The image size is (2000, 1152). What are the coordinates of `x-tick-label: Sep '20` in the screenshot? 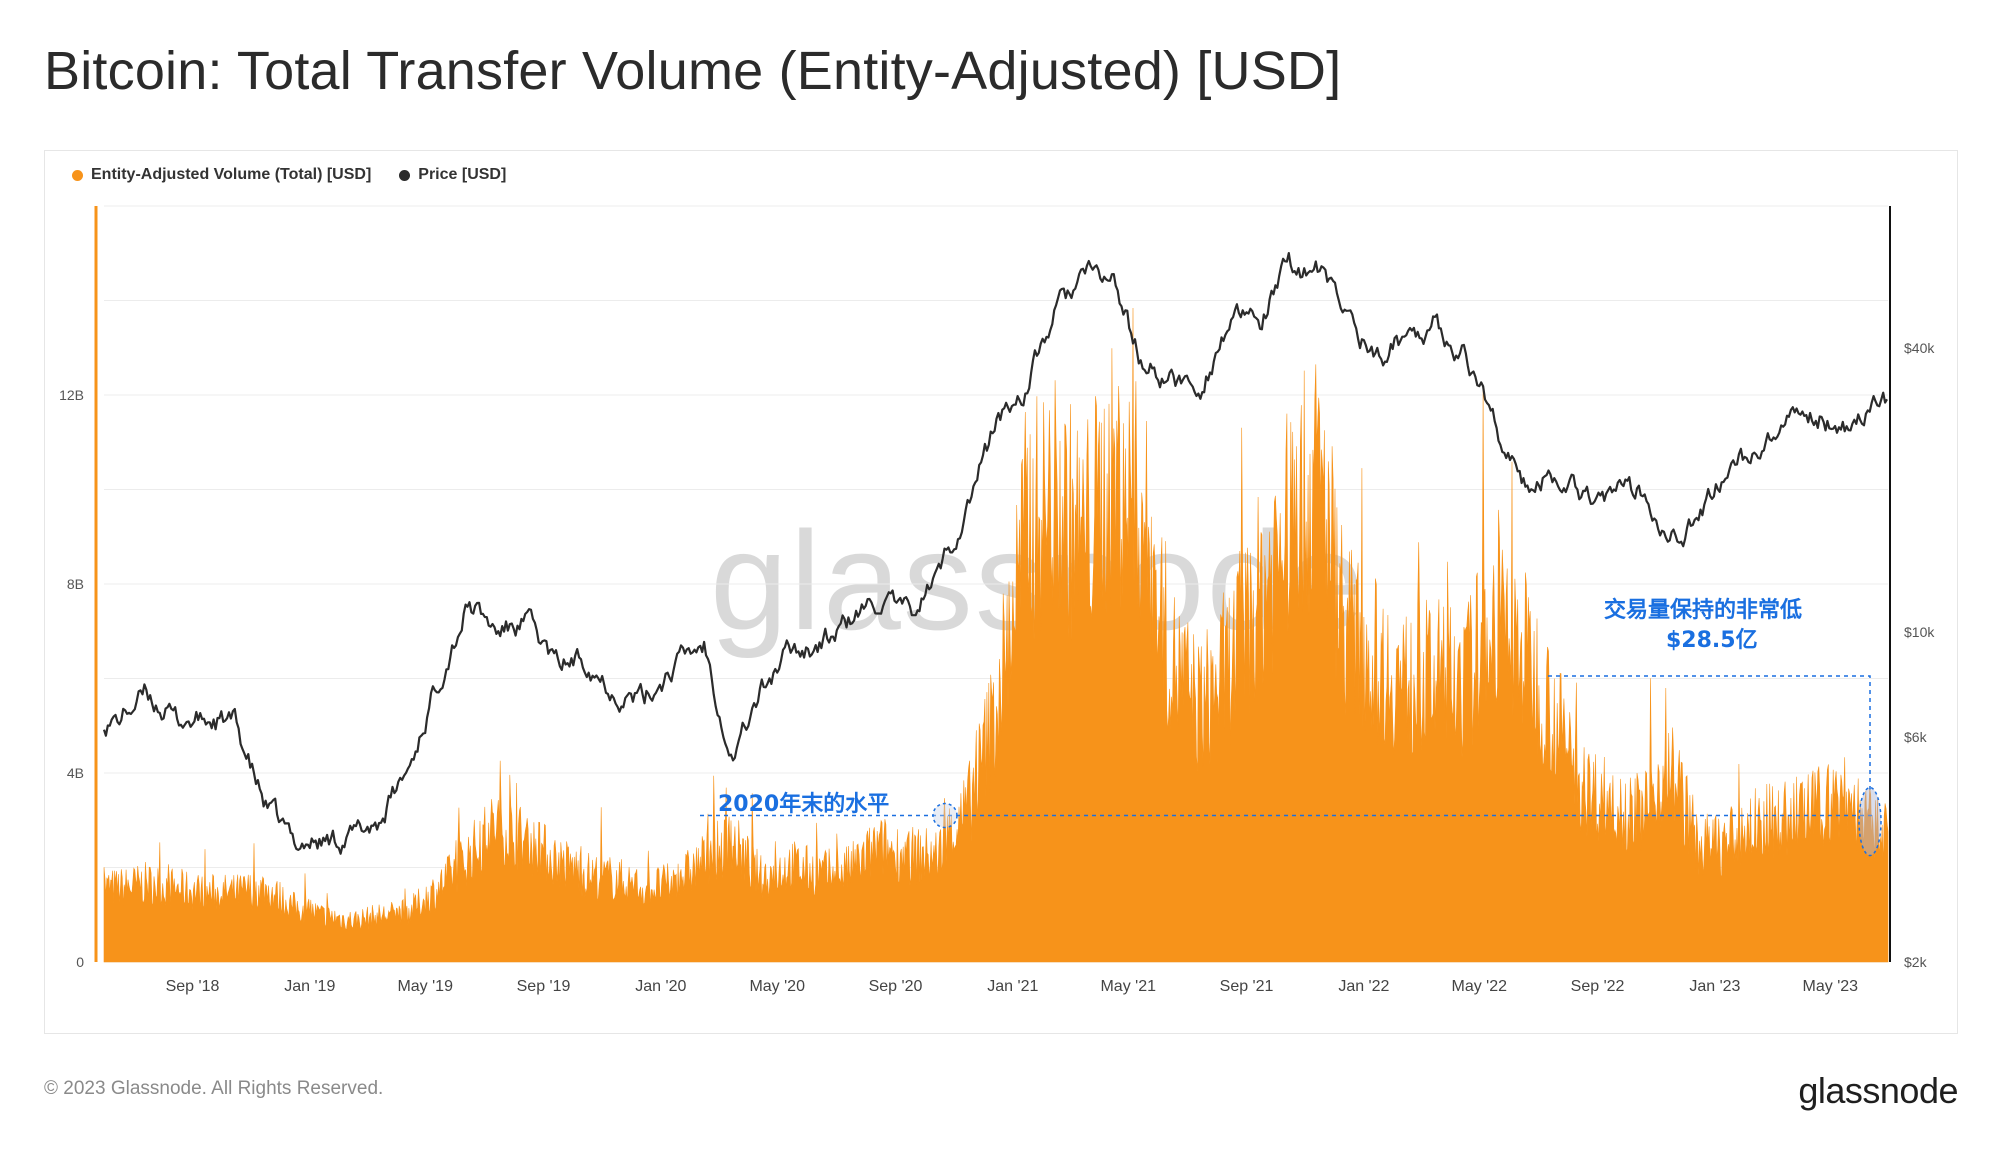 It's located at (896, 986).